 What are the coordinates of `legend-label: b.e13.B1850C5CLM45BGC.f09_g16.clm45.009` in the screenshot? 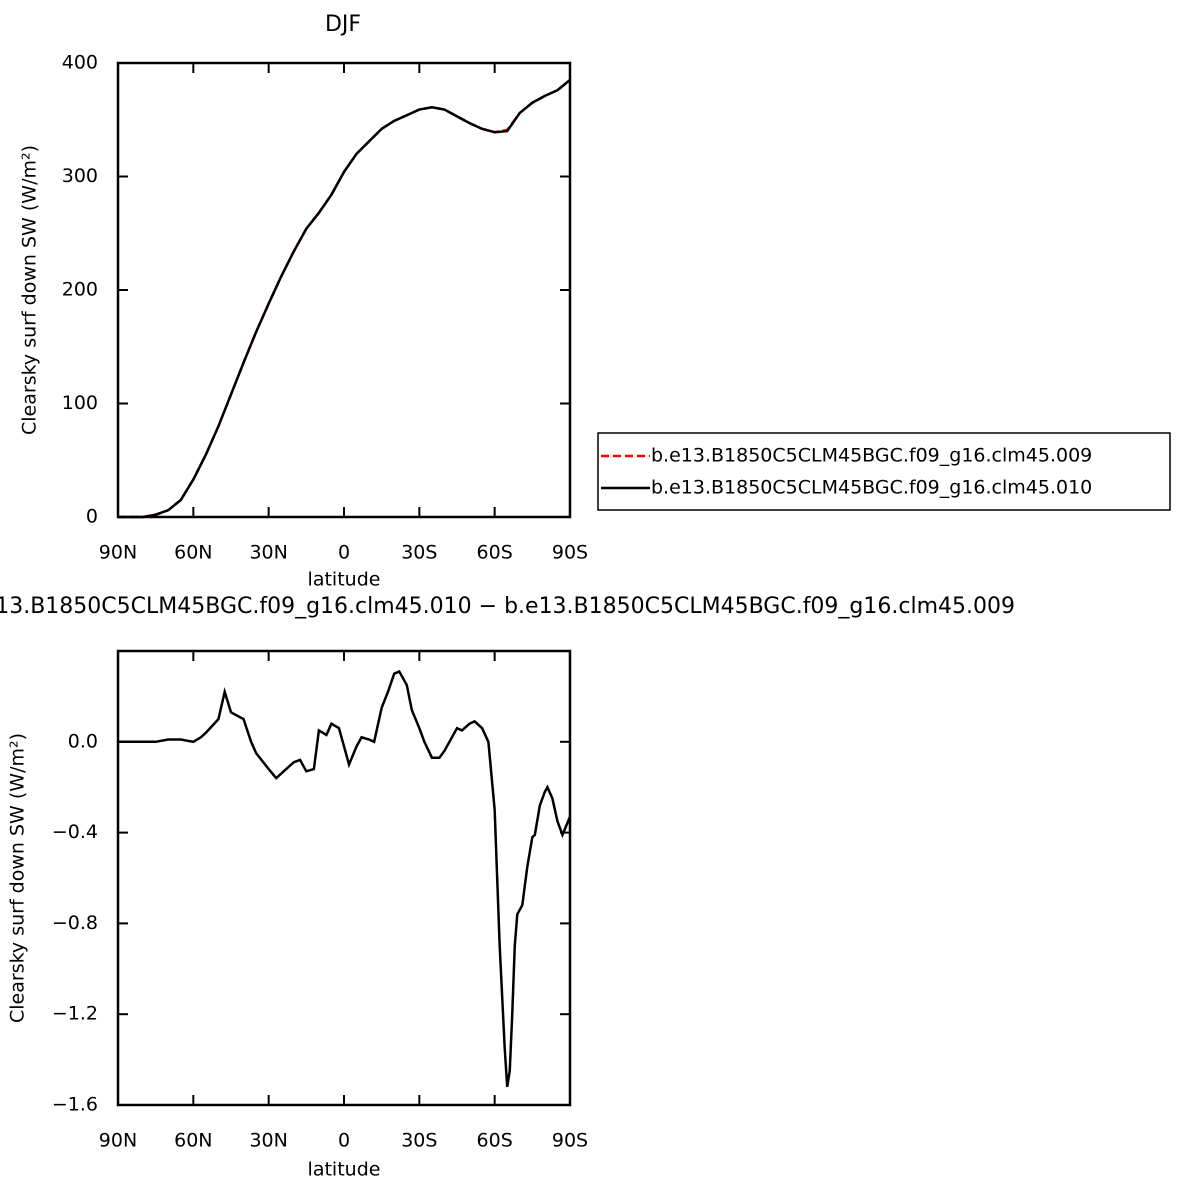 It's located at (871, 456).